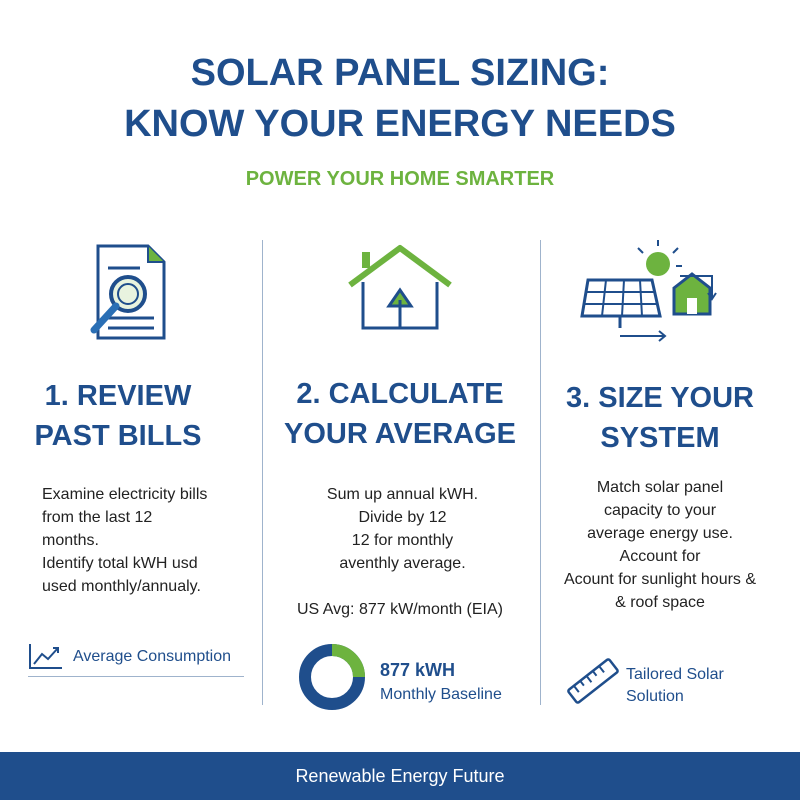  I want to click on body-line: Match solar panel, so click(660, 487).